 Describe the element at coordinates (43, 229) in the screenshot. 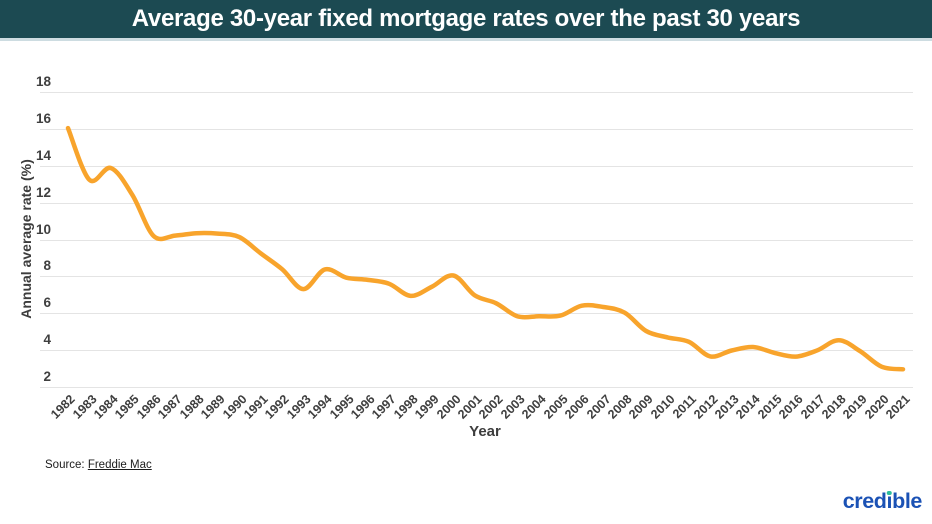

I see `y-tick-label-10: 10` at that location.